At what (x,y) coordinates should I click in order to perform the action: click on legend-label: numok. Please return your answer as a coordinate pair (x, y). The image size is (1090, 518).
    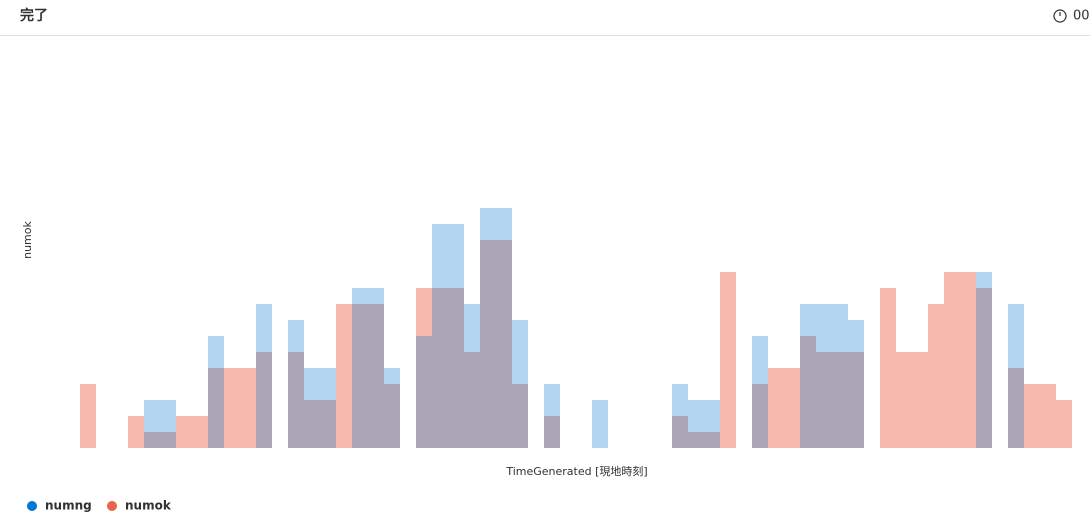
    Looking at the image, I should click on (148, 506).